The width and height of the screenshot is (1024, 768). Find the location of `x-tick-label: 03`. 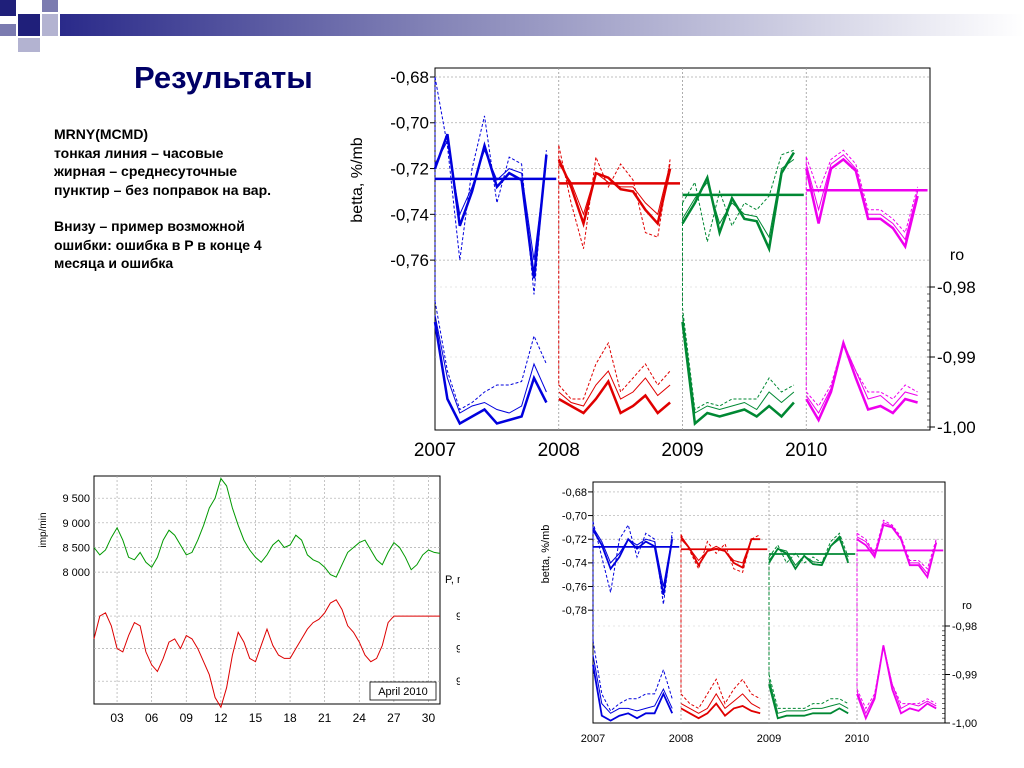

x-tick-label: 03 is located at coordinates (117, 718).